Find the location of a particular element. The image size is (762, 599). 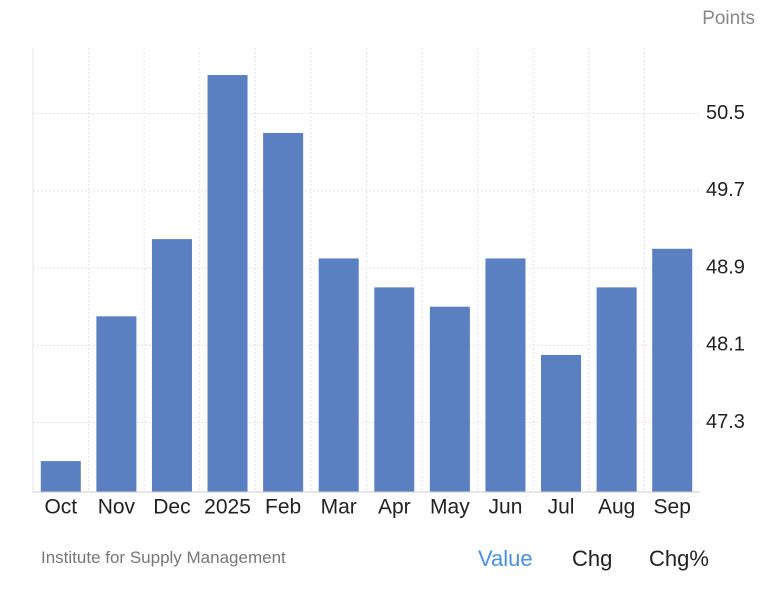

x-tick-label: 2025 is located at coordinates (227, 507).